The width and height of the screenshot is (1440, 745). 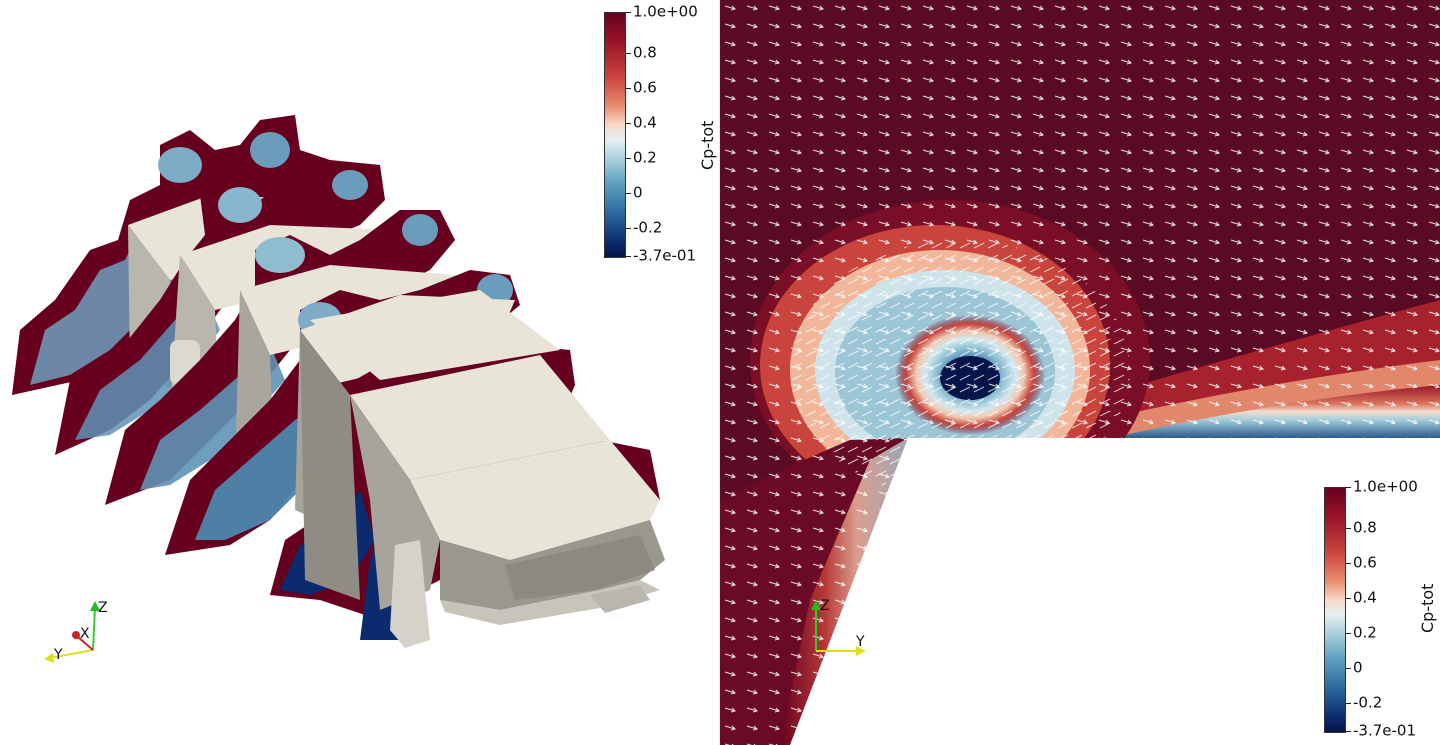 I want to click on axes-triad-left: Z X Y, so click(x=76, y=631).